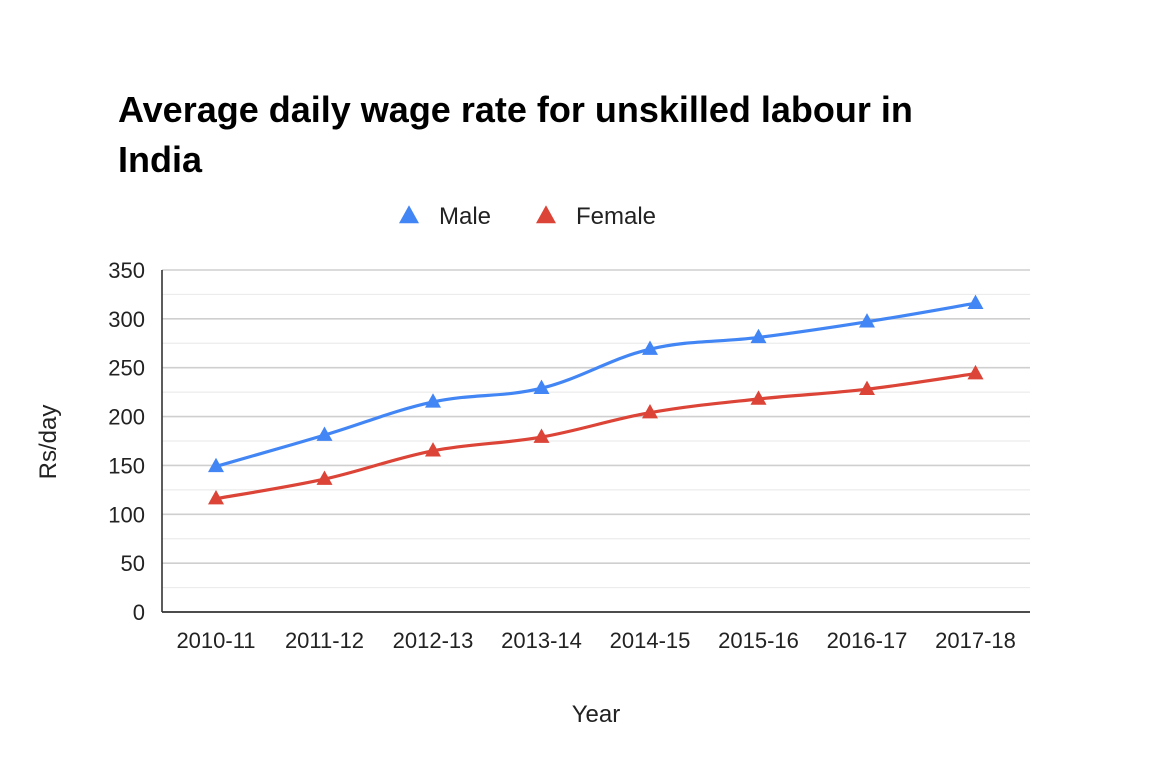 The width and height of the screenshot is (1170, 772). What do you see at coordinates (541, 640) in the screenshot?
I see `x-tick-label: 2013-14` at bounding box center [541, 640].